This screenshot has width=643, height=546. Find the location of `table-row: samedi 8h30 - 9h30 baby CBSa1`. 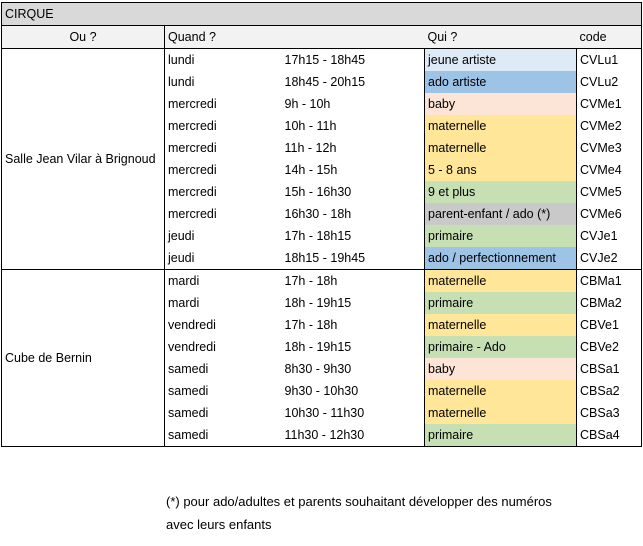

table-row: samedi 8h30 - 9h30 baby CBSa1 is located at coordinates (322, 369).